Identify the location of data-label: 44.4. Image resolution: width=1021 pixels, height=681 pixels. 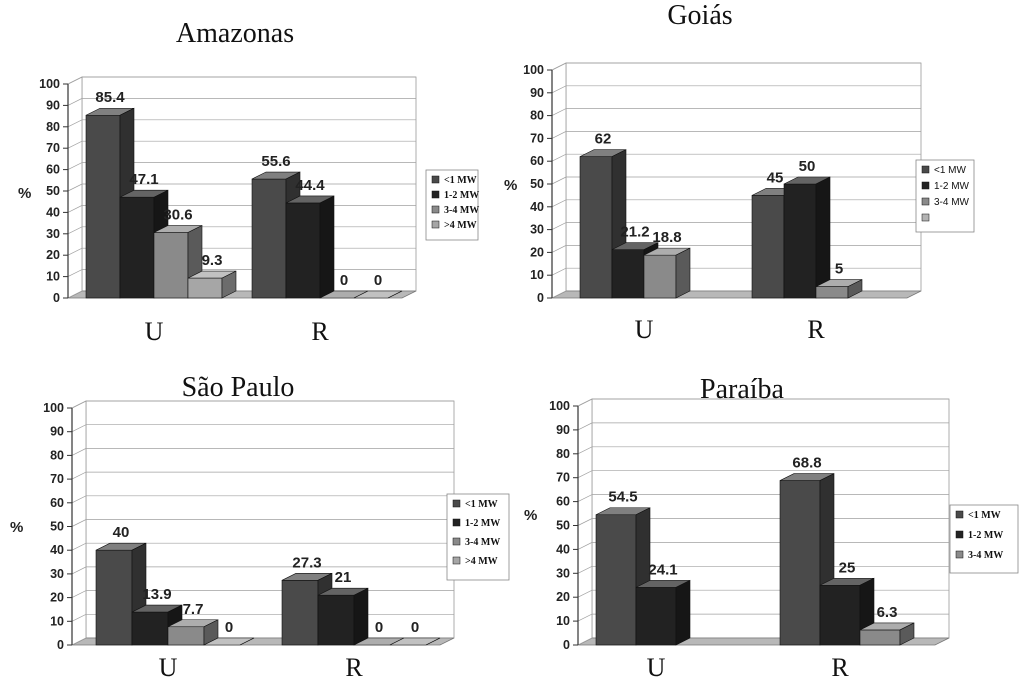
(310, 185).